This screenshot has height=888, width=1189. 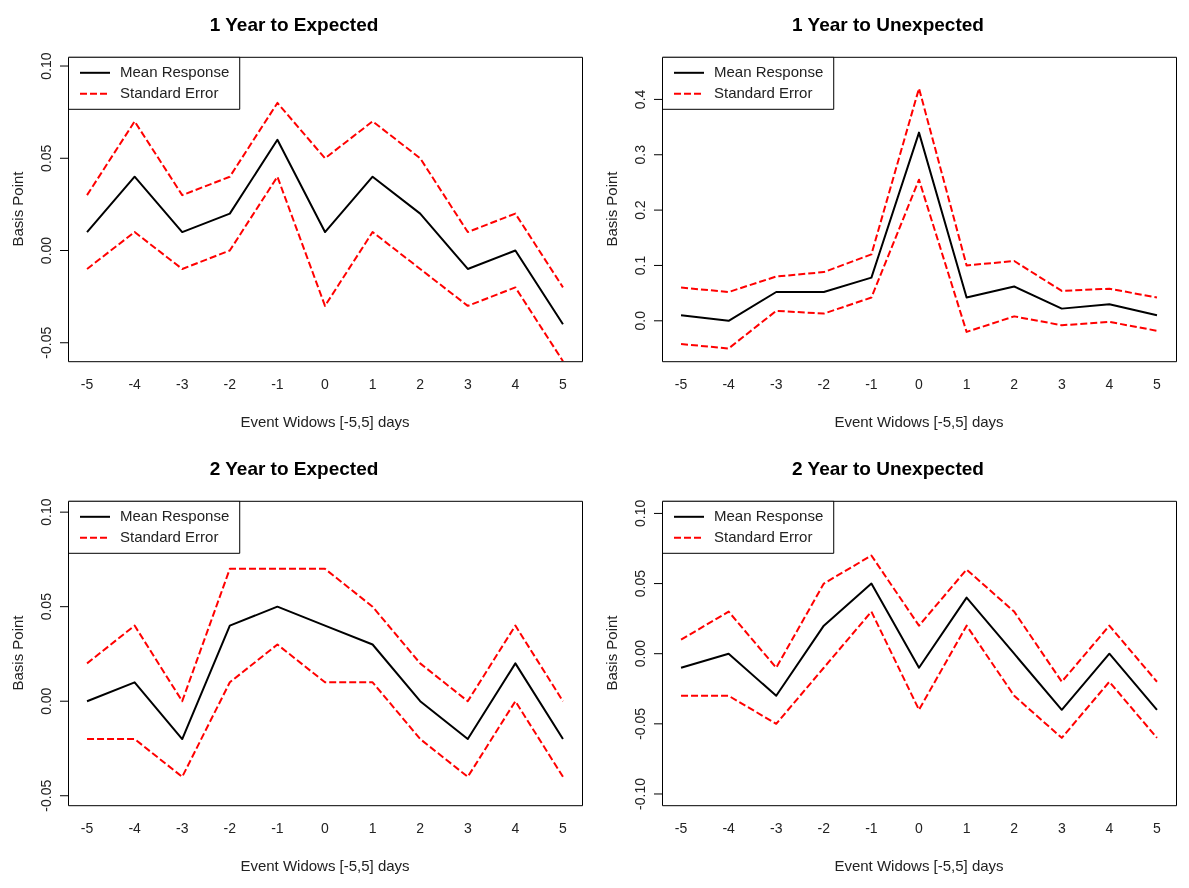 What do you see at coordinates (639, 265) in the screenshot?
I see `y-tick-label: 0.1` at bounding box center [639, 265].